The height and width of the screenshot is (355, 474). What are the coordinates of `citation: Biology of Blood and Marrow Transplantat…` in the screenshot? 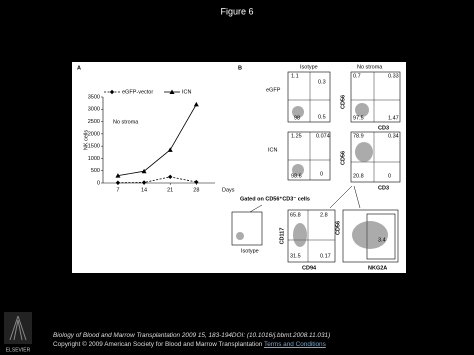 It's located at (191, 340).